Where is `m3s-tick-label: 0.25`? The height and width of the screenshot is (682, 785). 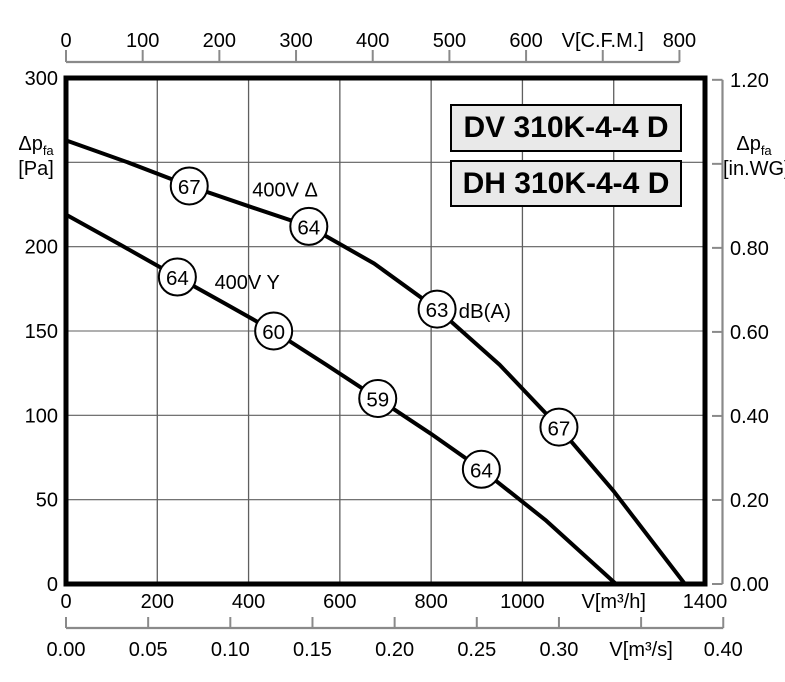 m3s-tick-label: 0.25 is located at coordinates (476, 650).